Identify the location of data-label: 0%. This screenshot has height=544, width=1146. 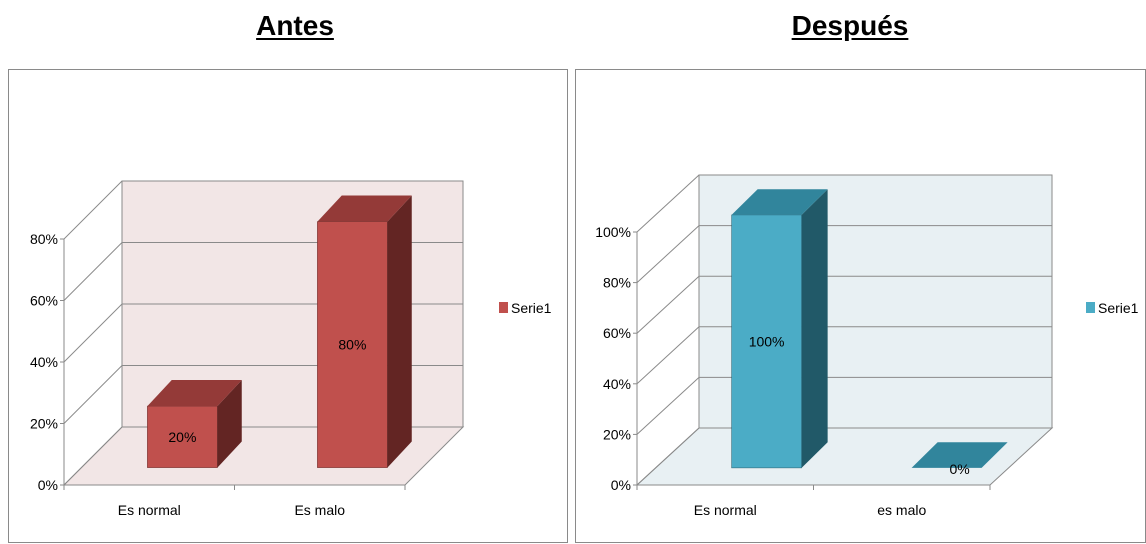
(960, 469).